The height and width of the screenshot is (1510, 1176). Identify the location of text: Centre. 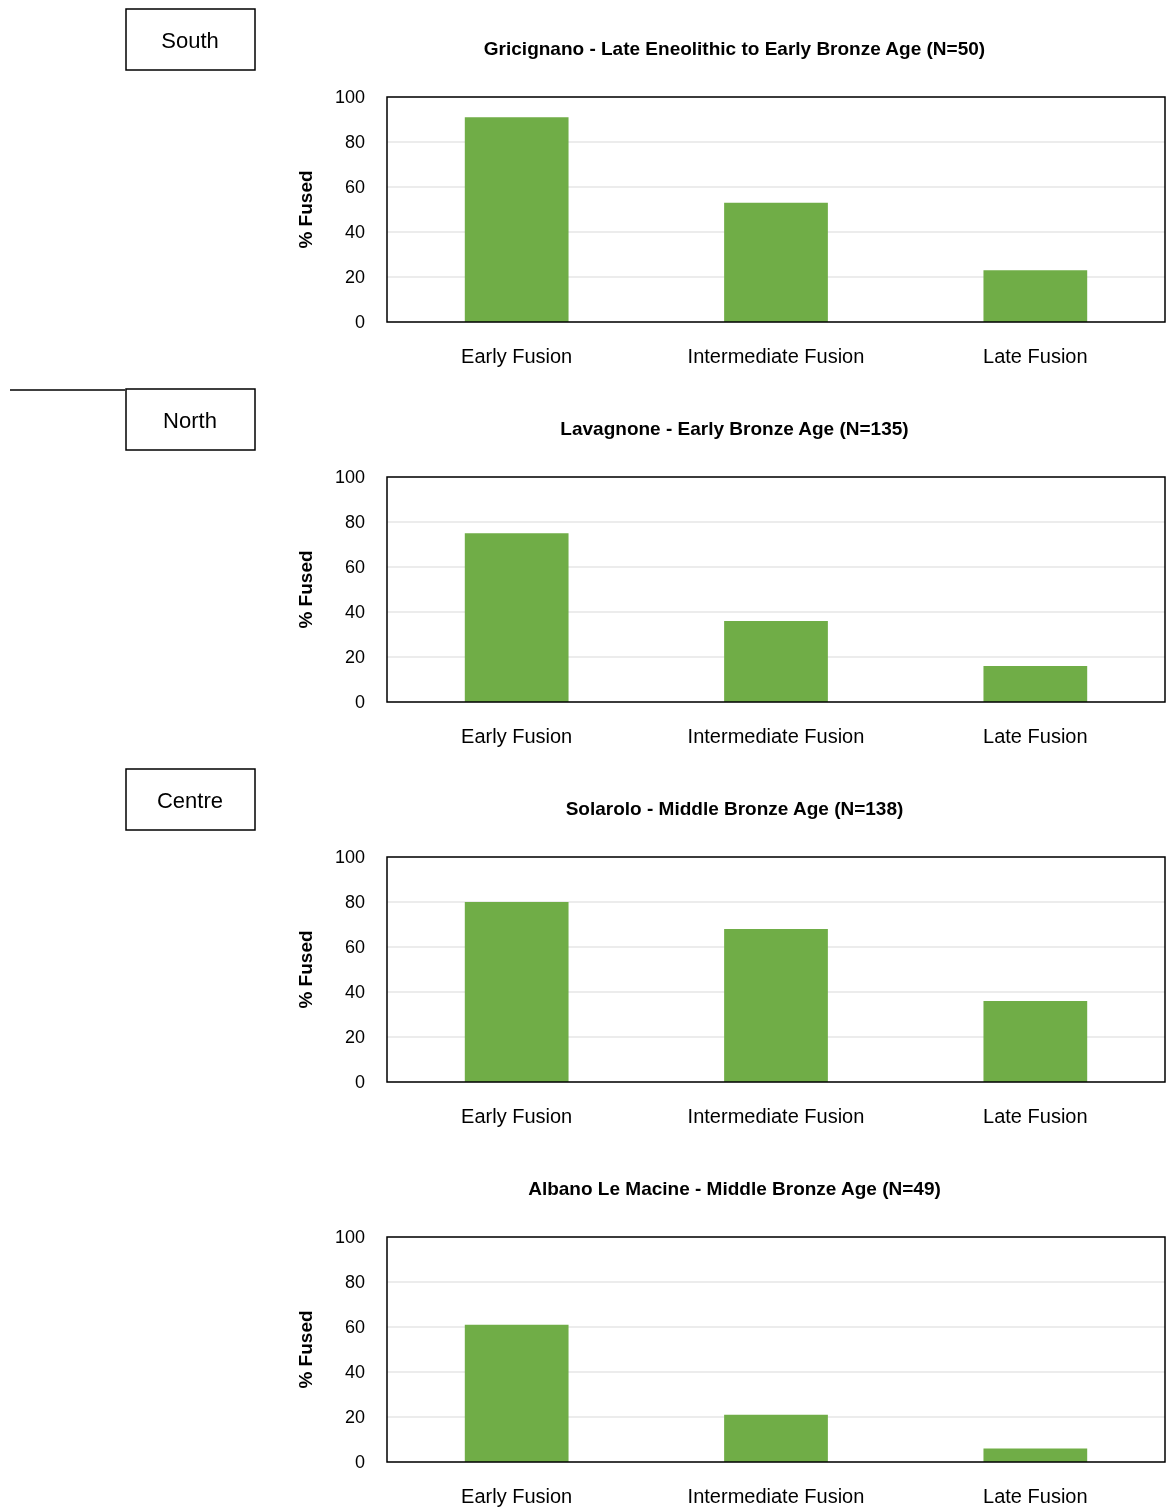
(190, 800).